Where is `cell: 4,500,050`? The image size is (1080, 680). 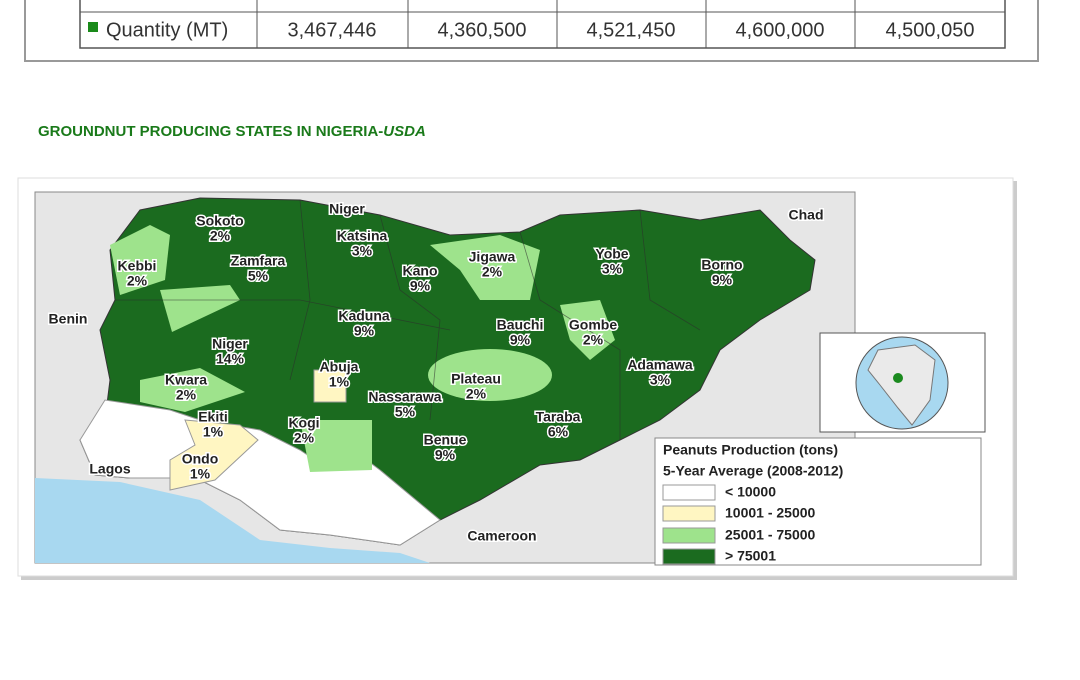 cell: 4,500,050 is located at coordinates (930, 30).